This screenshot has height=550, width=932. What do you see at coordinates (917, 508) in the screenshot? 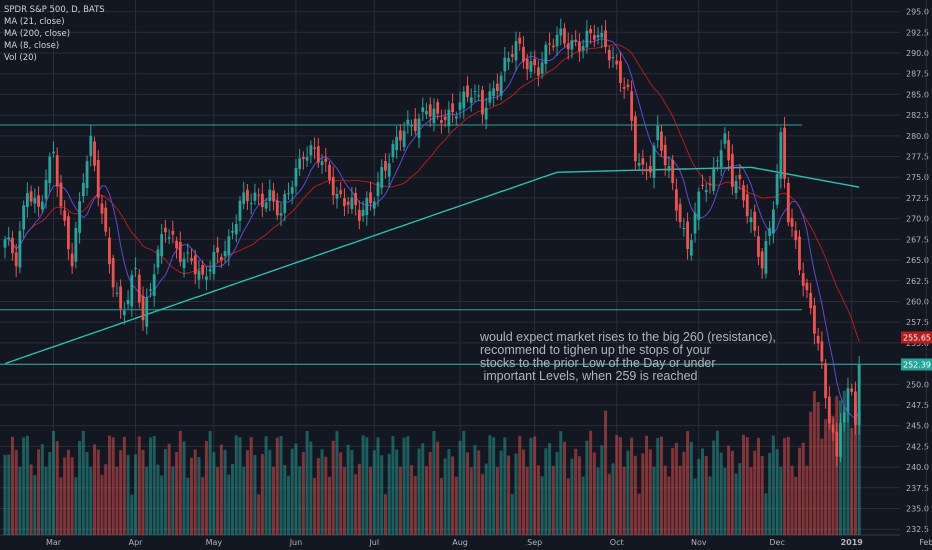
I see `y-tick-label: 235.0` at bounding box center [917, 508].